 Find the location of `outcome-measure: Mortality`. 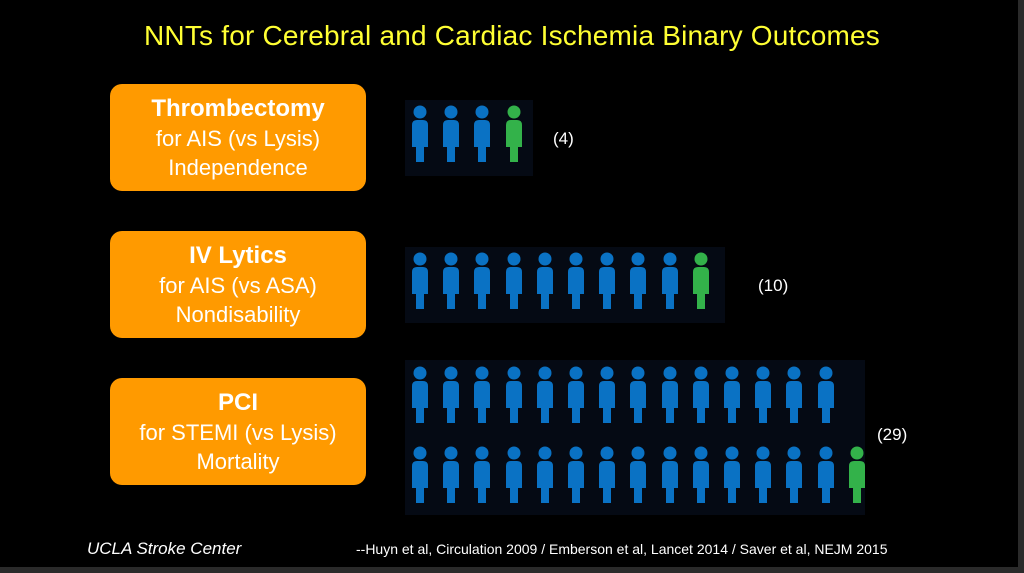

outcome-measure: Mortality is located at coordinates (238, 461).